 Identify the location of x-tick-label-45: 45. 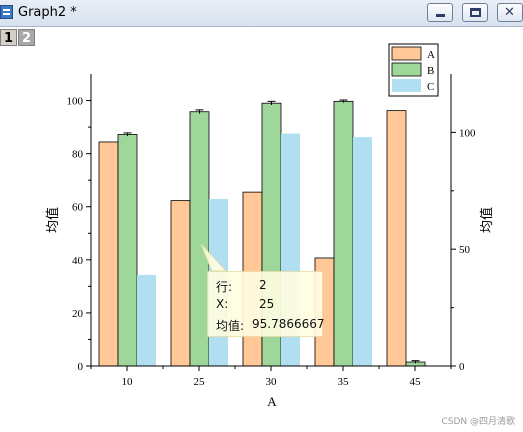
(416, 382).